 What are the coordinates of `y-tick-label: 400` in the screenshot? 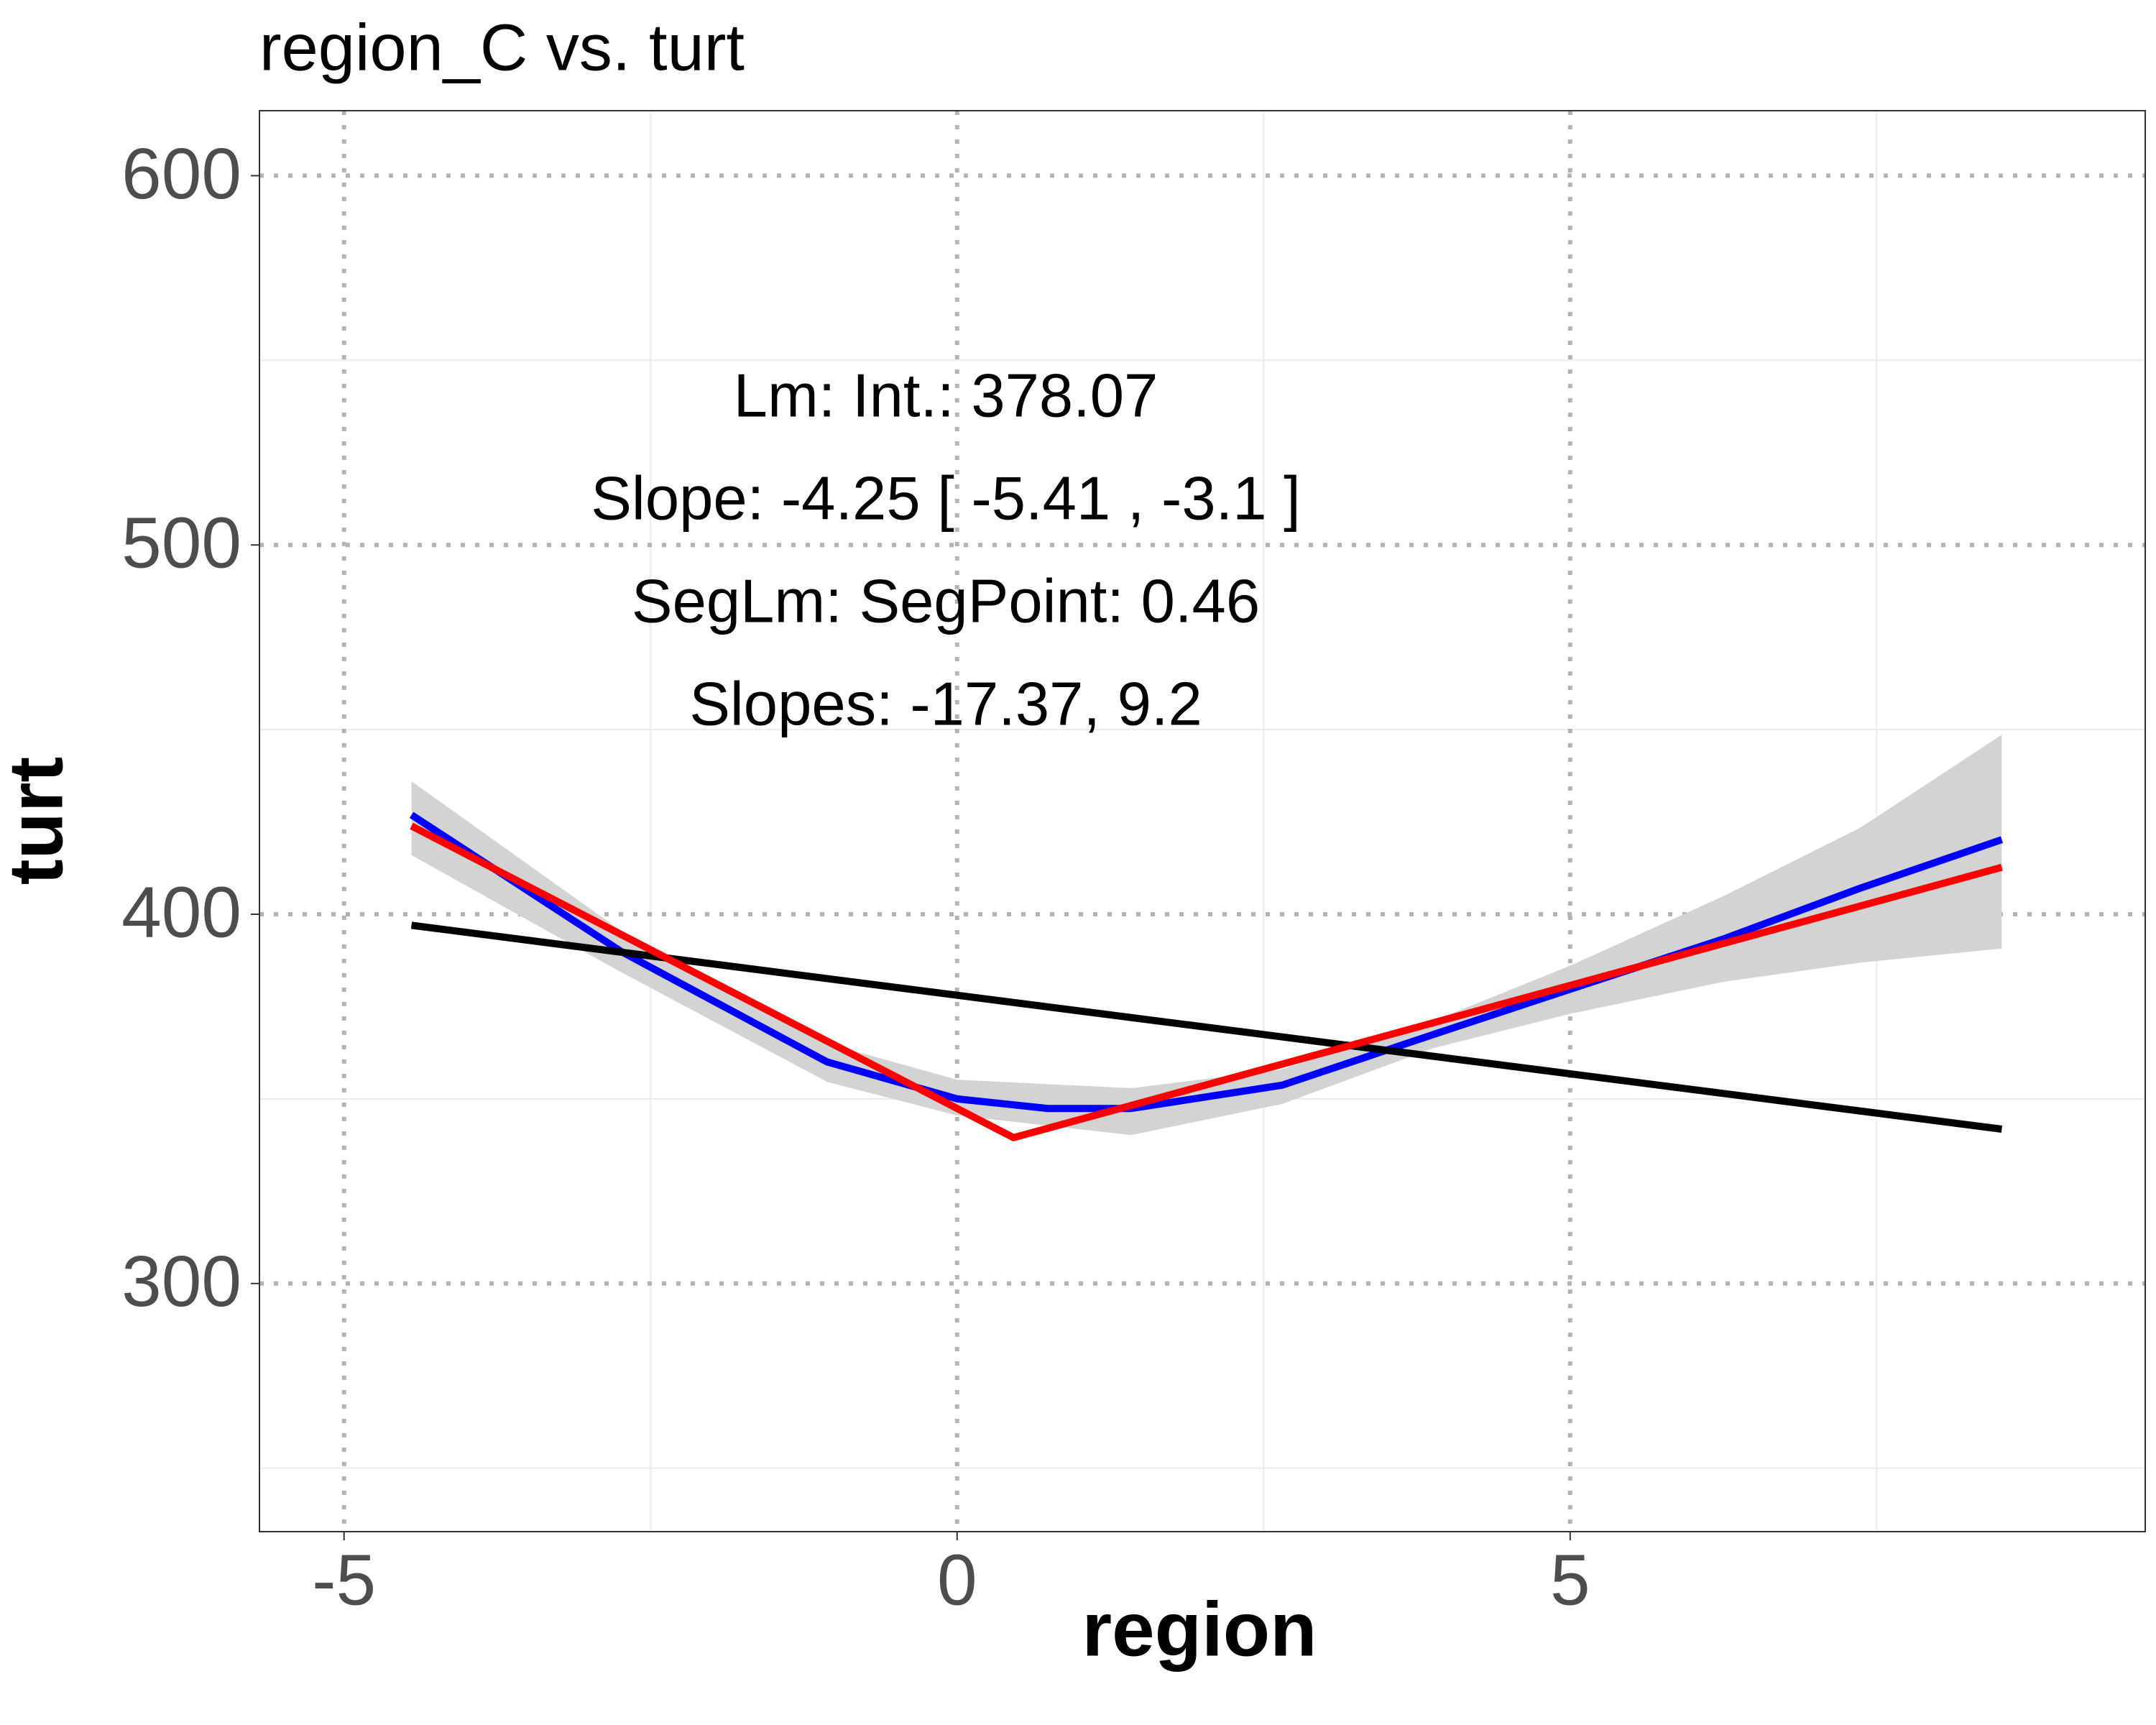 It's located at (181, 912).